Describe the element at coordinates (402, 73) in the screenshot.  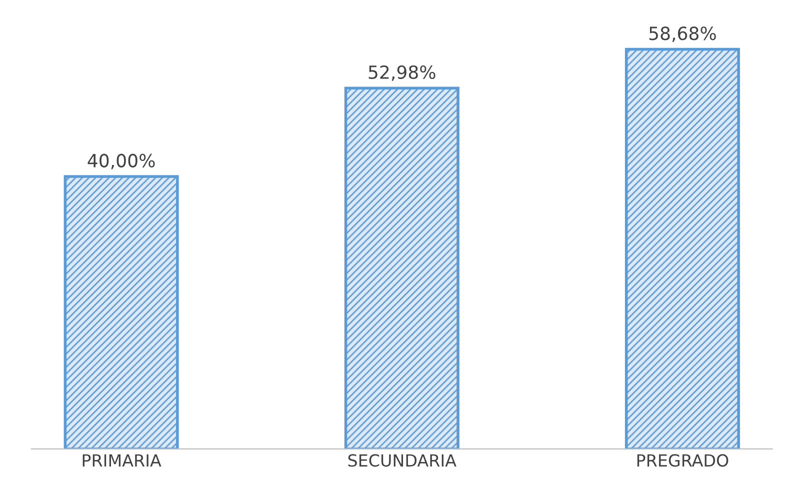
I see `data-label: 52,98%` at that location.